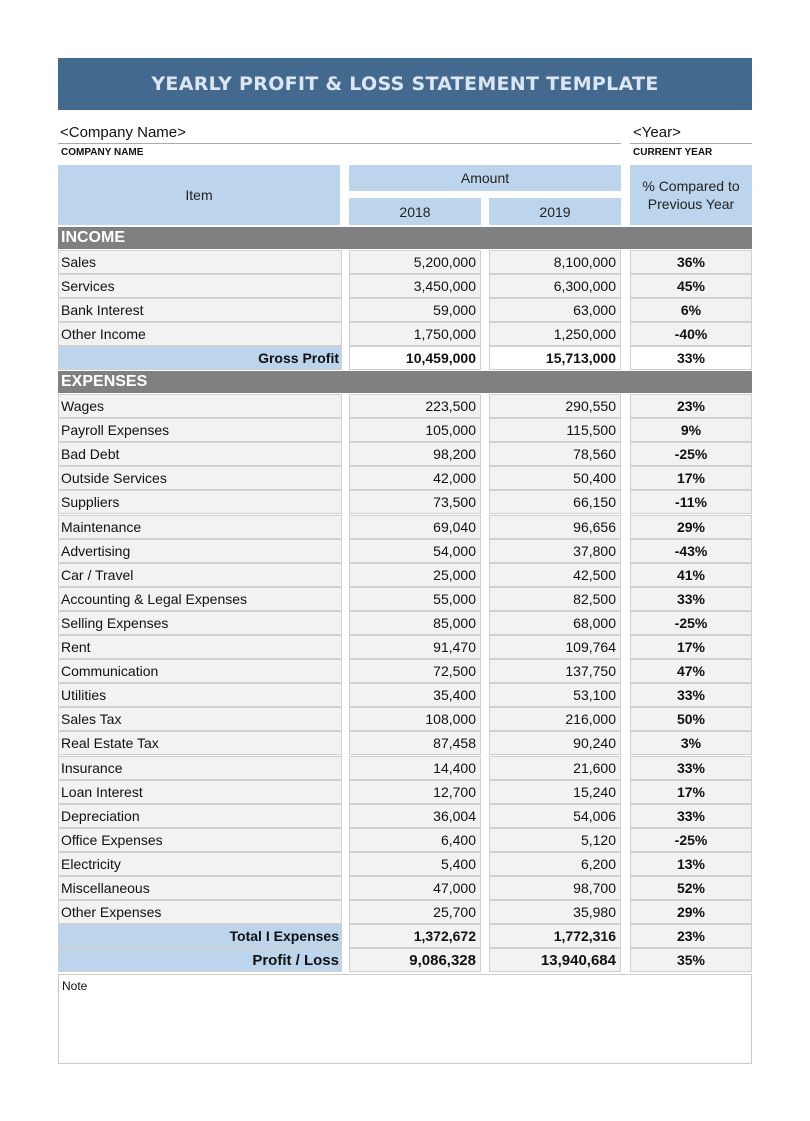 The image size is (810, 1121). I want to click on amount-2018: 5,400, so click(415, 863).